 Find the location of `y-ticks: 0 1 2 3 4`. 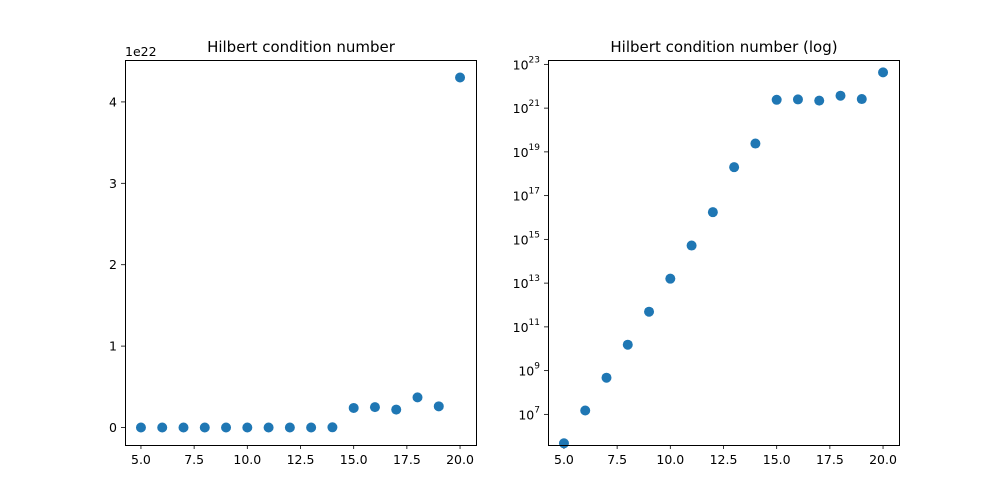

y-ticks: 0 1 2 3 4 is located at coordinates (117, 264).